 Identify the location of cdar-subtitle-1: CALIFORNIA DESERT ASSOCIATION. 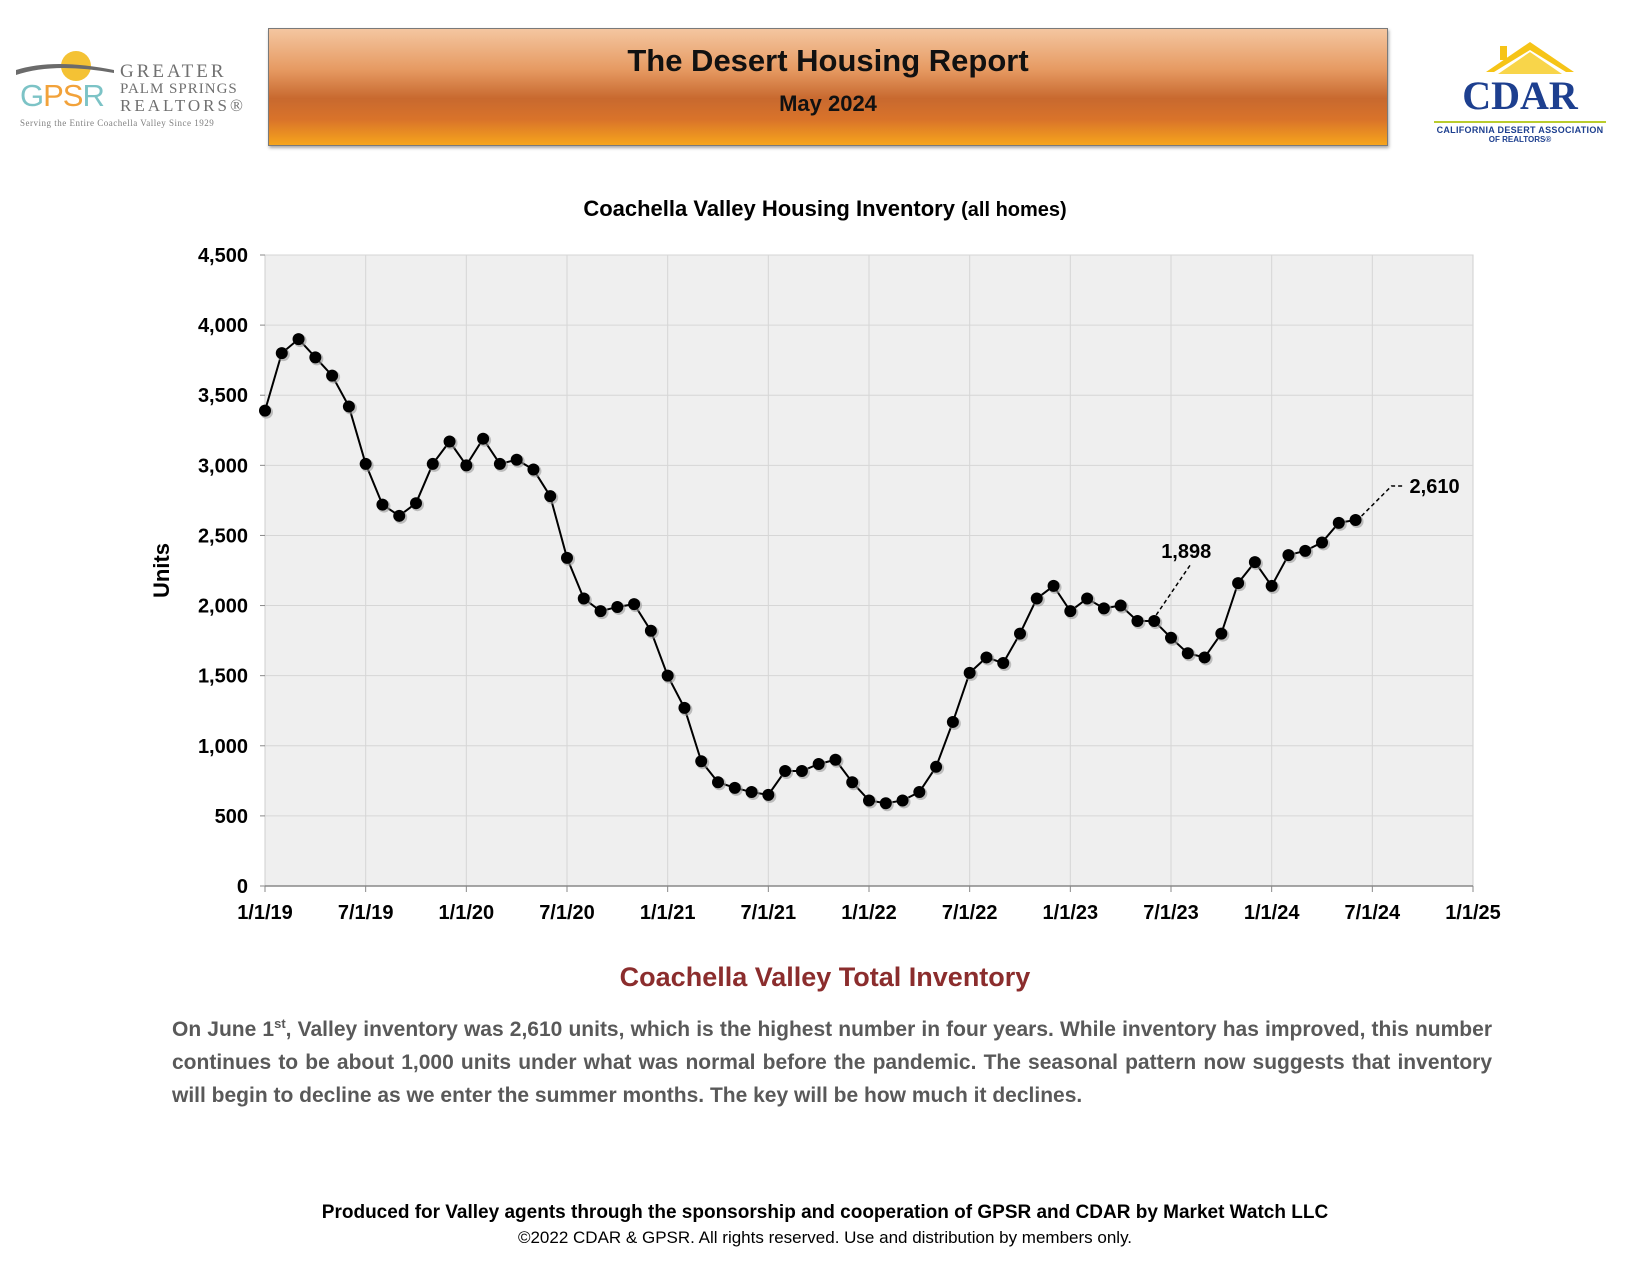
(1520, 130).